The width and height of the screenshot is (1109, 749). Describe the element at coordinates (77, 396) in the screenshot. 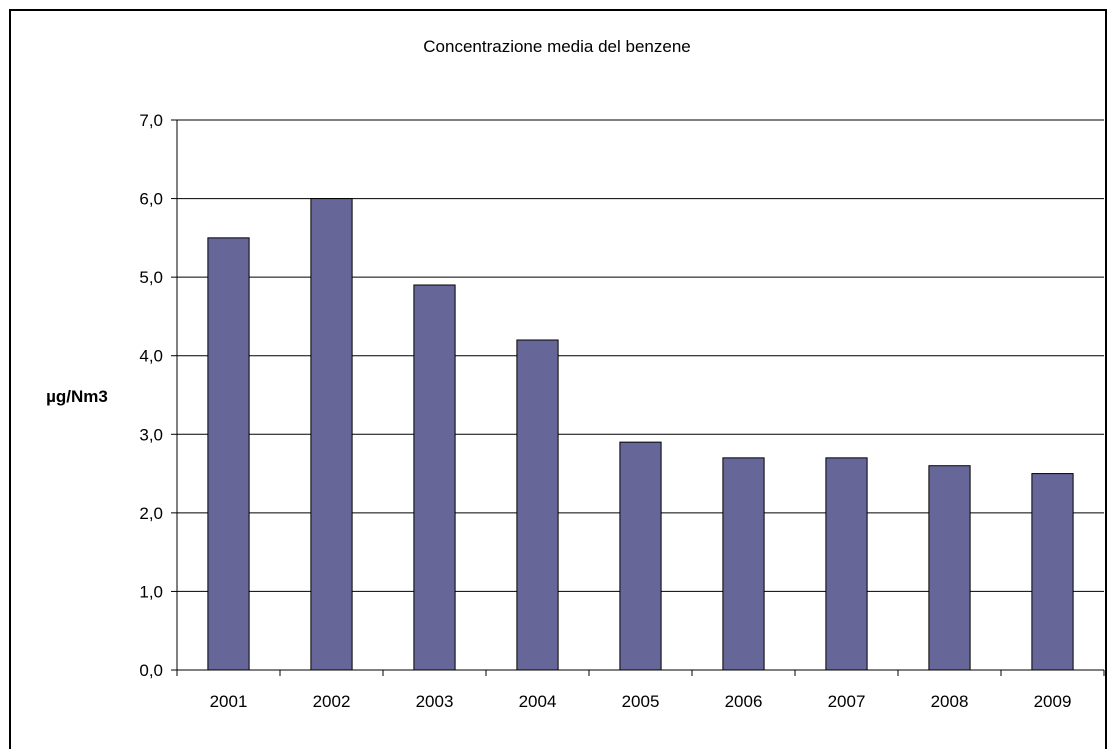

I see `y-axis-label: µg/Nm3` at that location.